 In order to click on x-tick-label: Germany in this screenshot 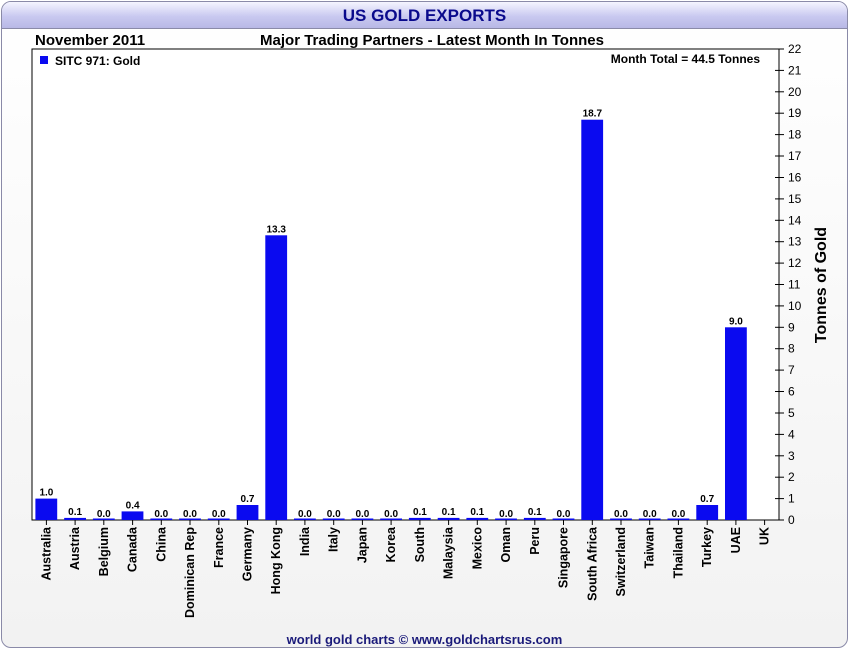, I will do `click(248, 554)`.